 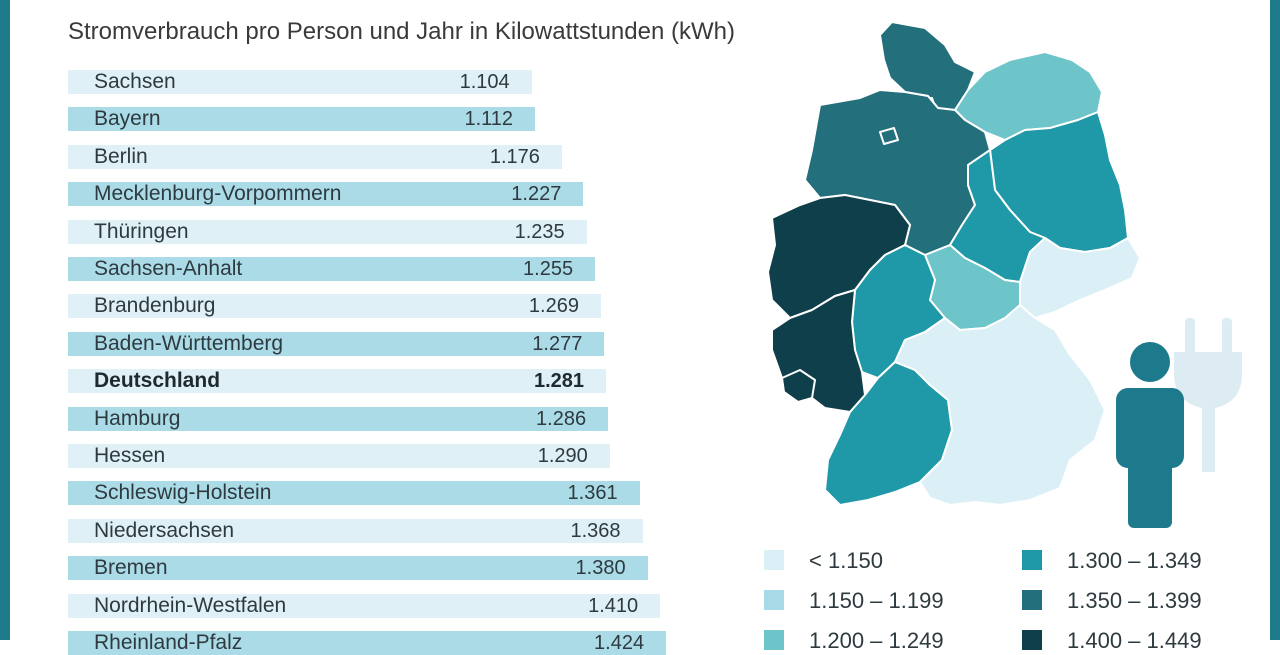 I want to click on bar-row: Sachsen 1.104, so click(x=300, y=82).